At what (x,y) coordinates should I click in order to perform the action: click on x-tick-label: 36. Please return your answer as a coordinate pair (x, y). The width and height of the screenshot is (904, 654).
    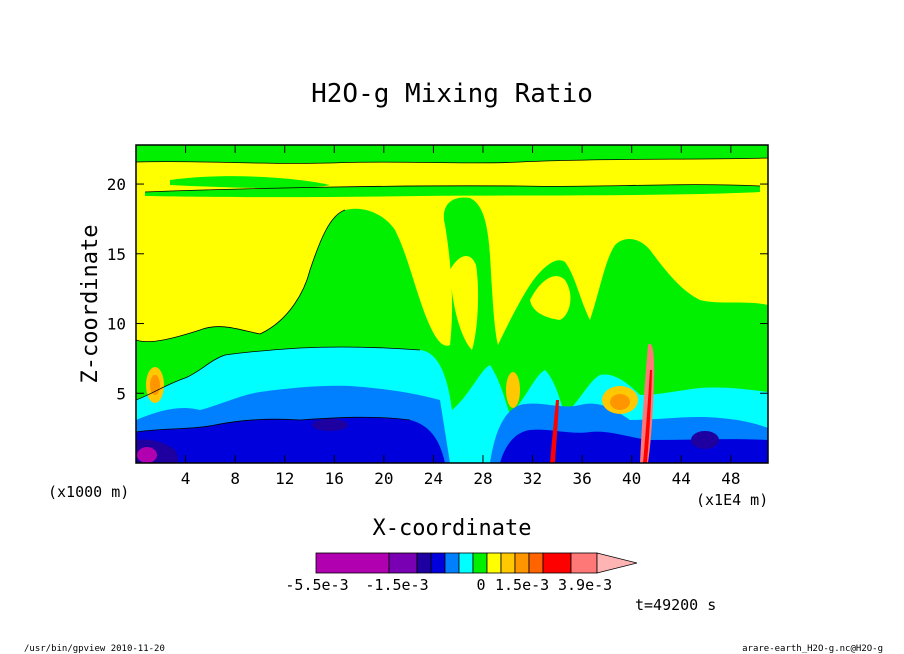
    Looking at the image, I should click on (581, 478).